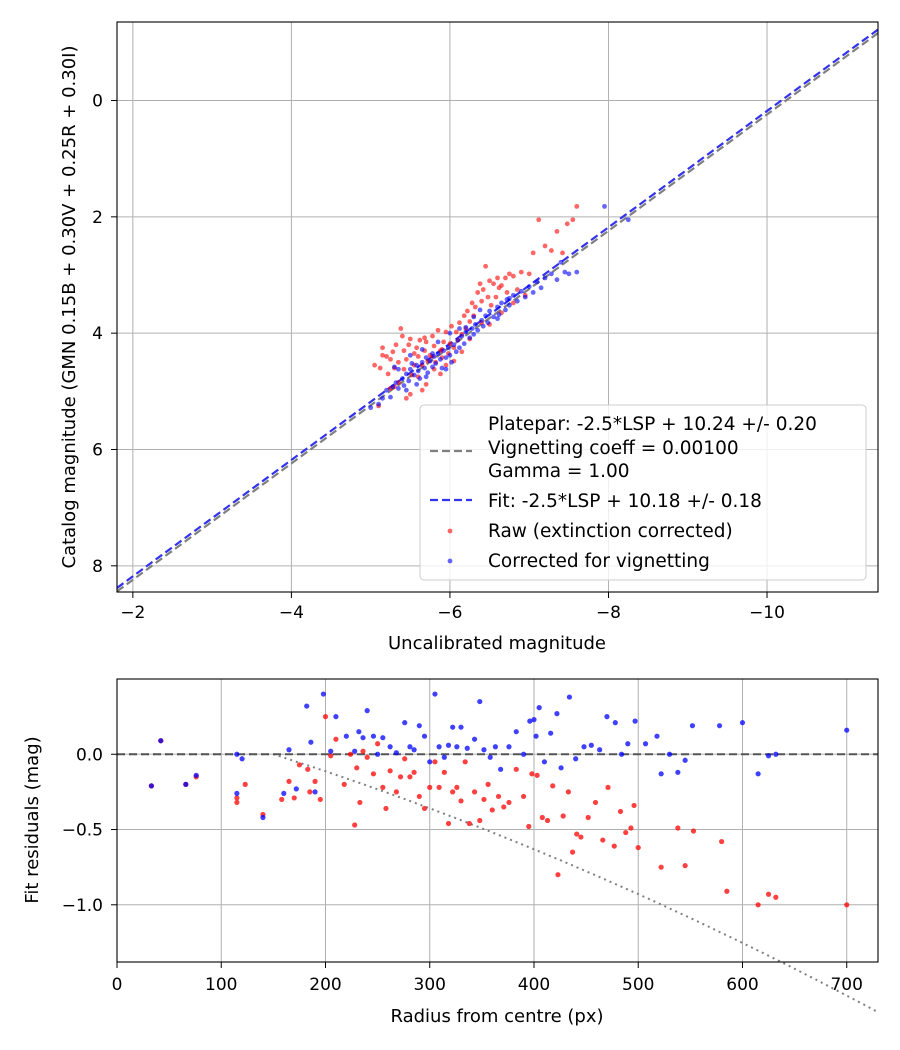 The image size is (900, 1050). What do you see at coordinates (221, 985) in the screenshot?
I see `bottom-x-tick-label: 100` at bounding box center [221, 985].